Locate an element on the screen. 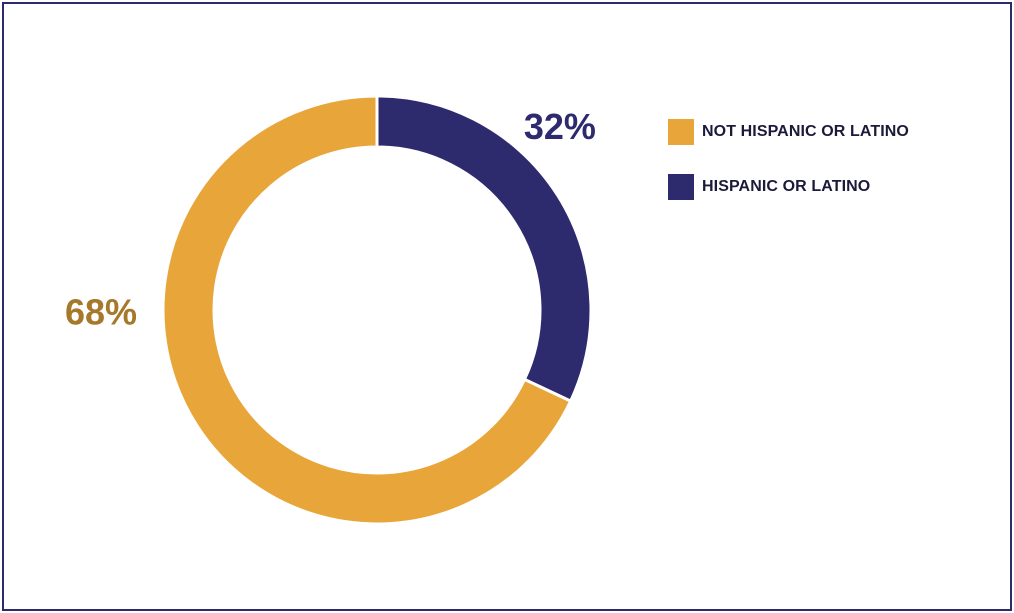 The image size is (1014, 613). value-label-hispanic-or-latino: 32% is located at coordinates (560, 126).